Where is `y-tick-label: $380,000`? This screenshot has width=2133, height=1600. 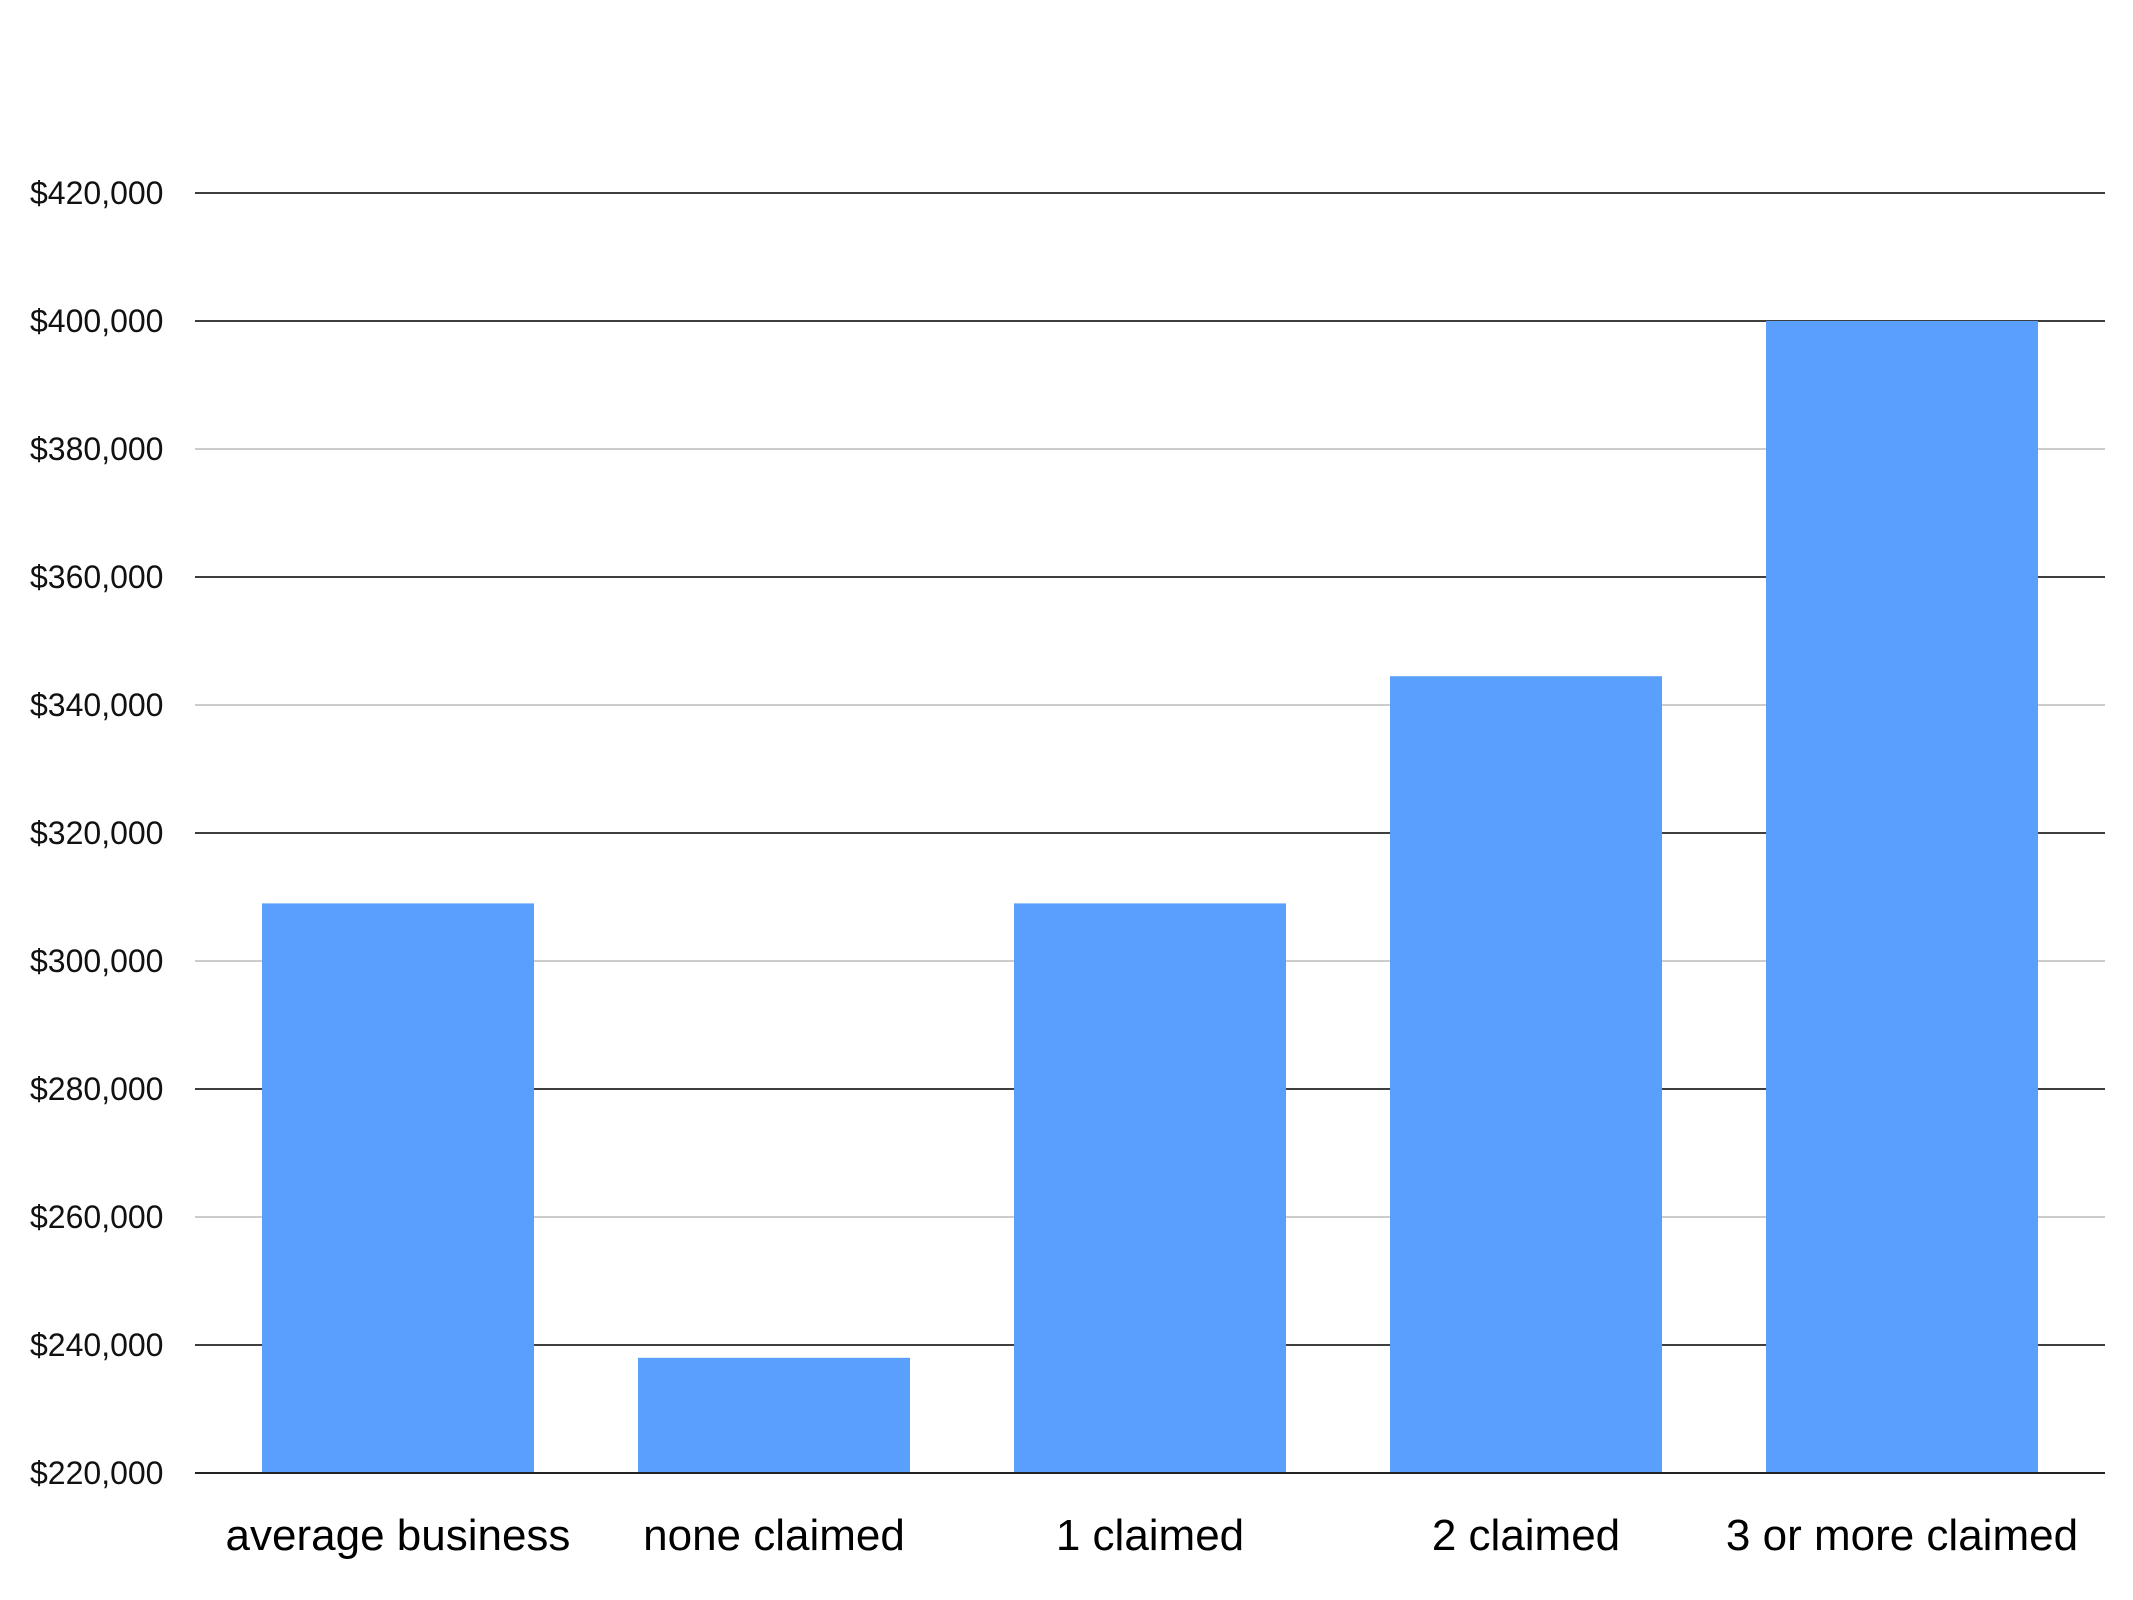
y-tick-label: $380,000 is located at coordinates (96, 449).